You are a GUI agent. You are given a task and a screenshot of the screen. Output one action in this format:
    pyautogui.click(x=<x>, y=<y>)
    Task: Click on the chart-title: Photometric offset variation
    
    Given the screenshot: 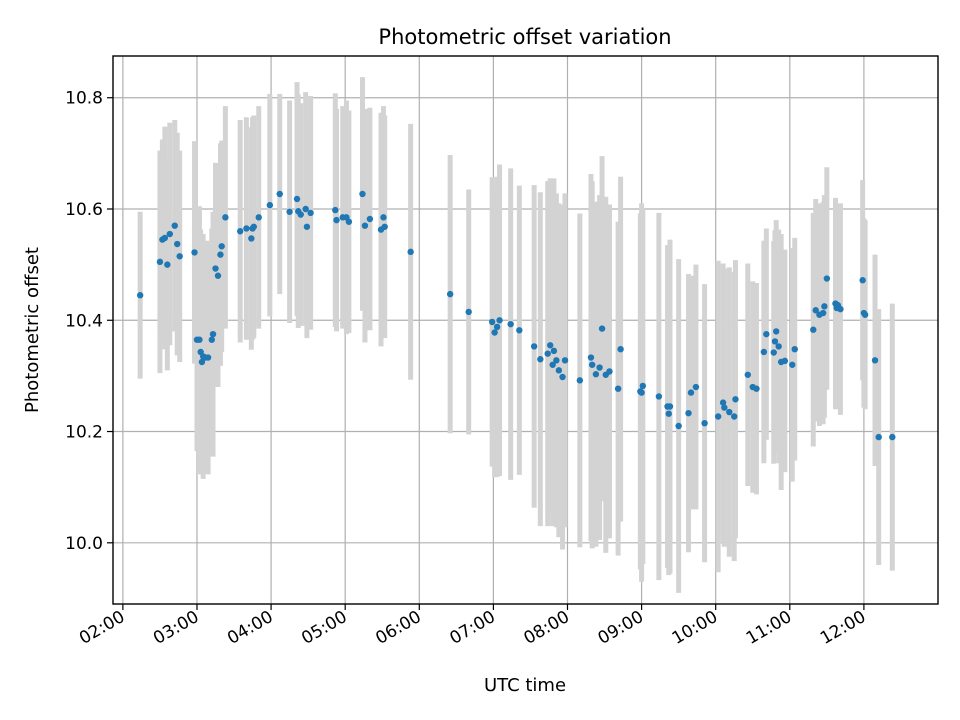 What is the action you would take?
    pyautogui.click(x=524, y=37)
    